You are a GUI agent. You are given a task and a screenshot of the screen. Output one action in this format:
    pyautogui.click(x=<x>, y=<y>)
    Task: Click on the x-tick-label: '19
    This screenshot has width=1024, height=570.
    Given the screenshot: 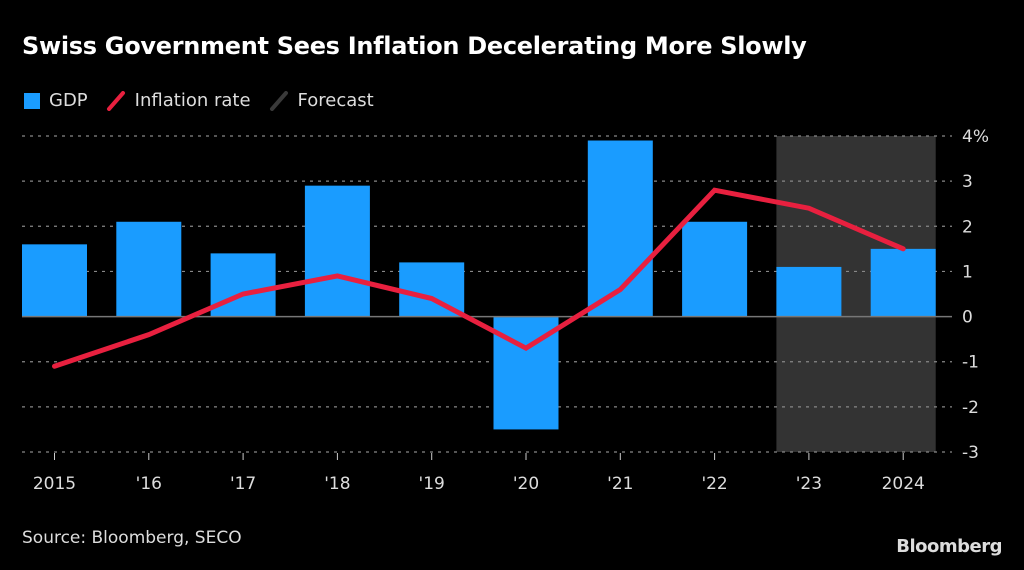 What is the action you would take?
    pyautogui.click(x=432, y=484)
    